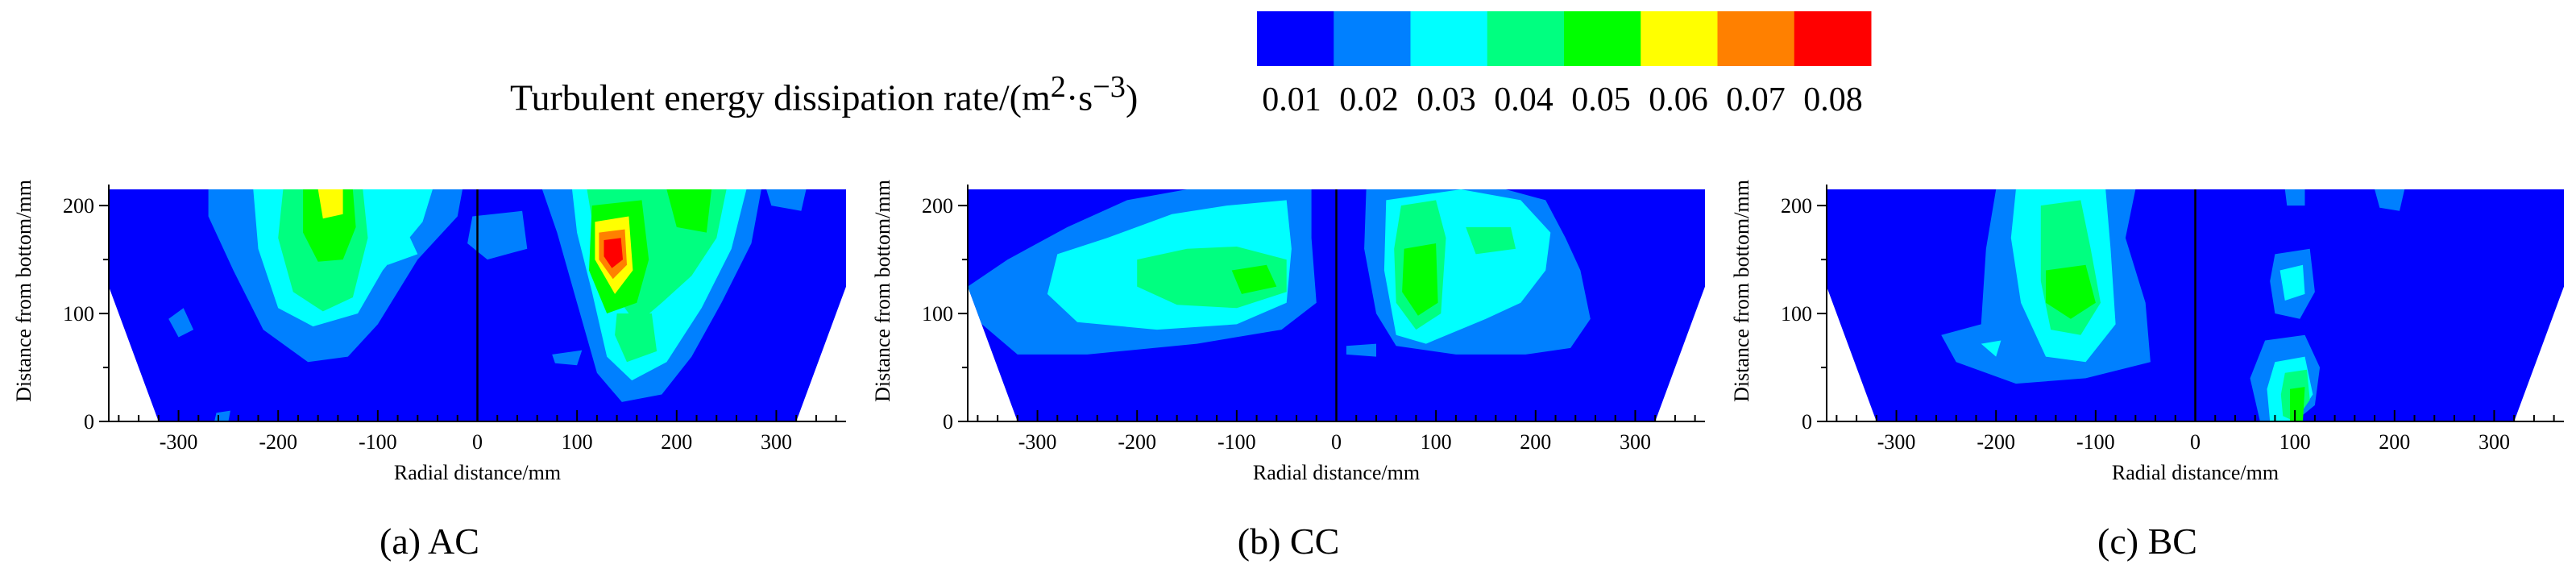 This screenshot has width=2576, height=581. I want to click on colorbar-labels: 0.01 0.02 0.03 0.04 0.05 0.06 0.07 0.08, so click(1562, 100).